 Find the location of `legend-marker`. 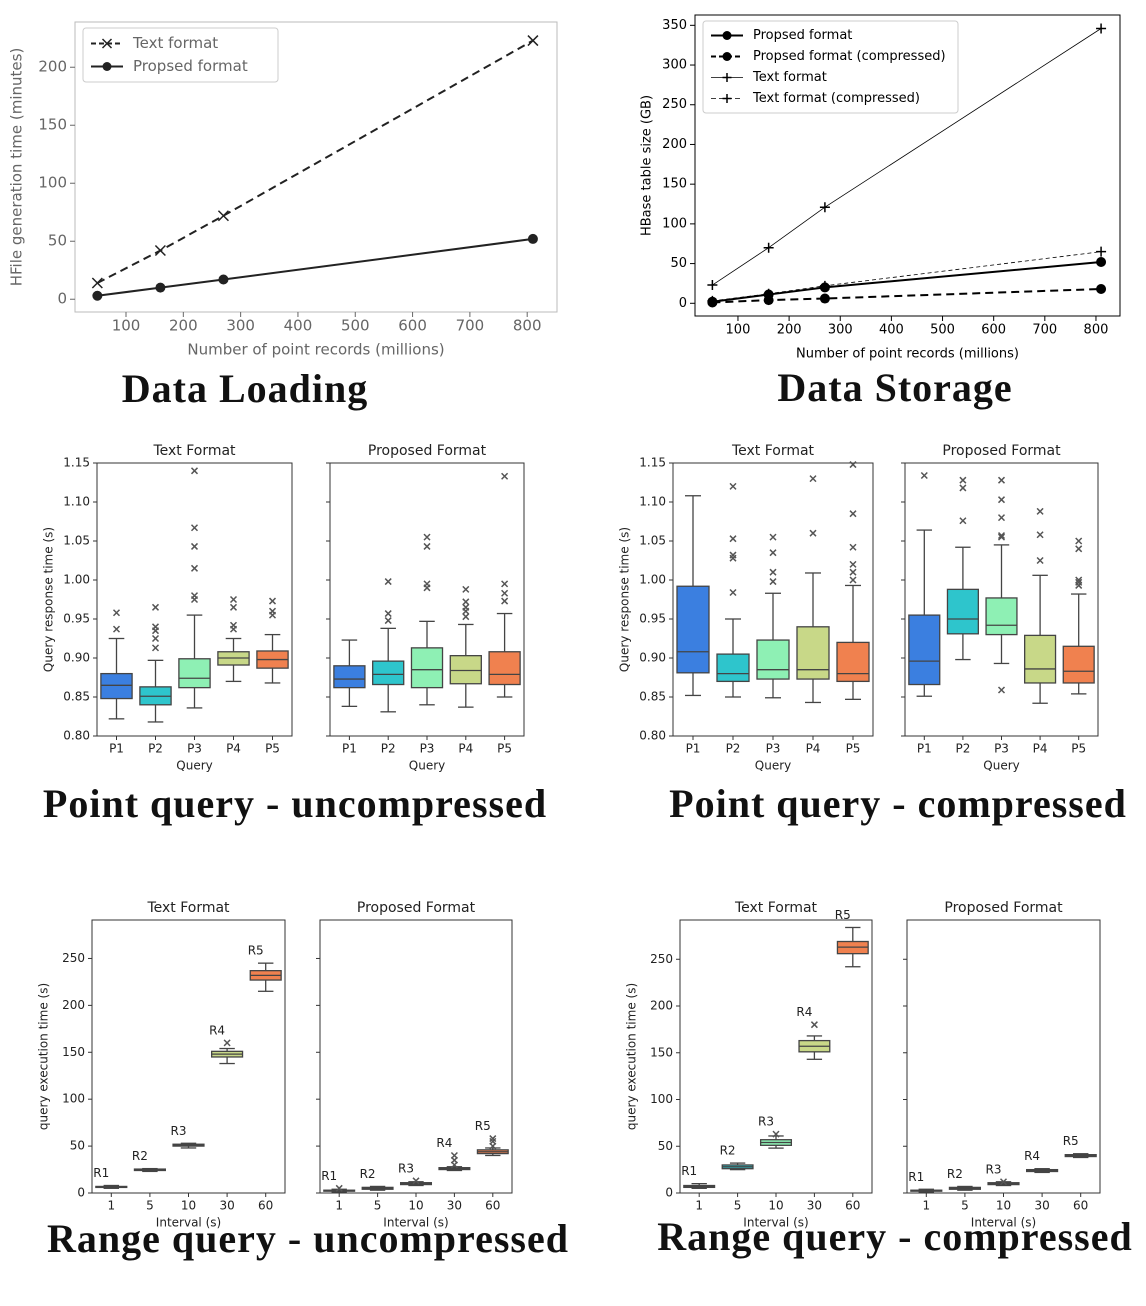

legend-marker is located at coordinates (727, 77).